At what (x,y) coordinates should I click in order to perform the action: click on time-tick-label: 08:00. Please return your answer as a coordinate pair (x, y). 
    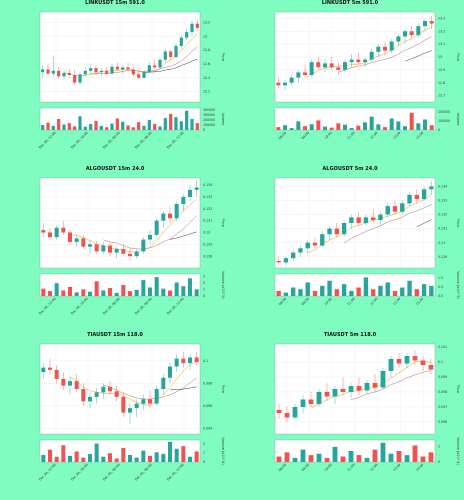
    Looking at the image, I should click on (282, 301).